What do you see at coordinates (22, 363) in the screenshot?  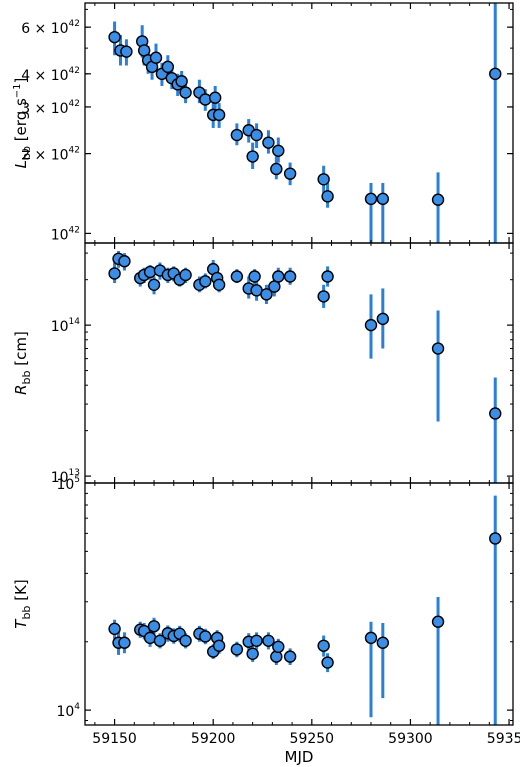 I see `y-axis-label: Rbb [cm]` at bounding box center [22, 363].